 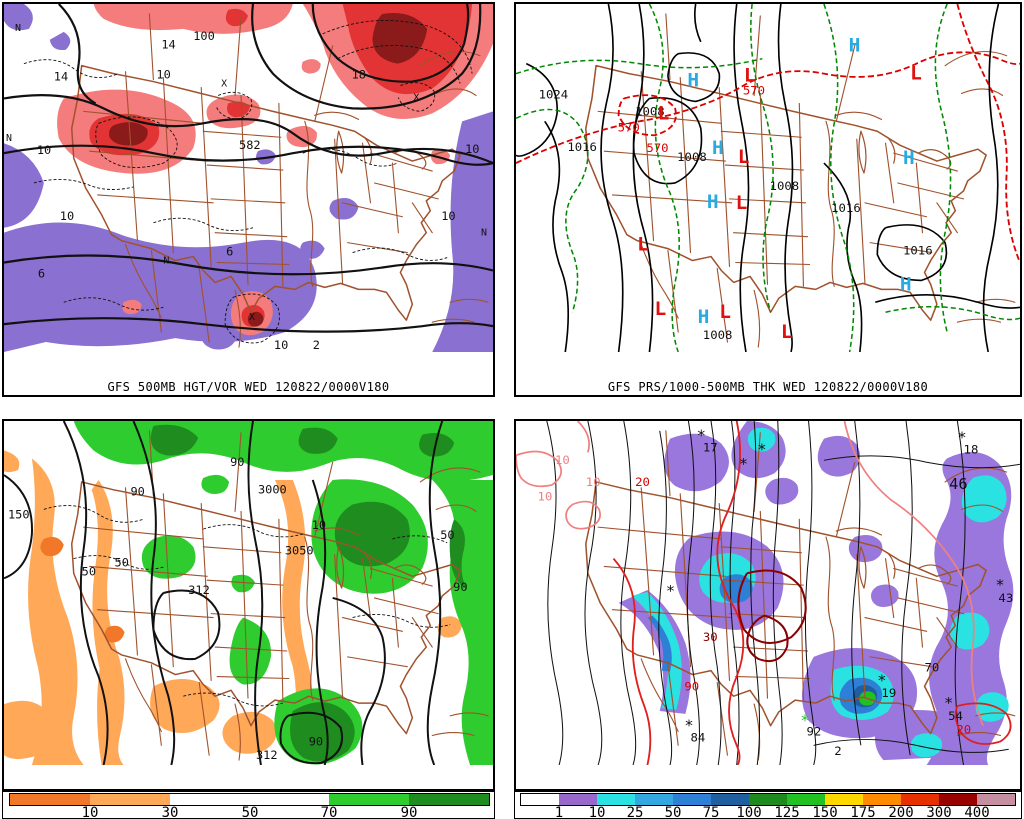 I want to click on isobar-label: 1008, so click(x=718, y=335).